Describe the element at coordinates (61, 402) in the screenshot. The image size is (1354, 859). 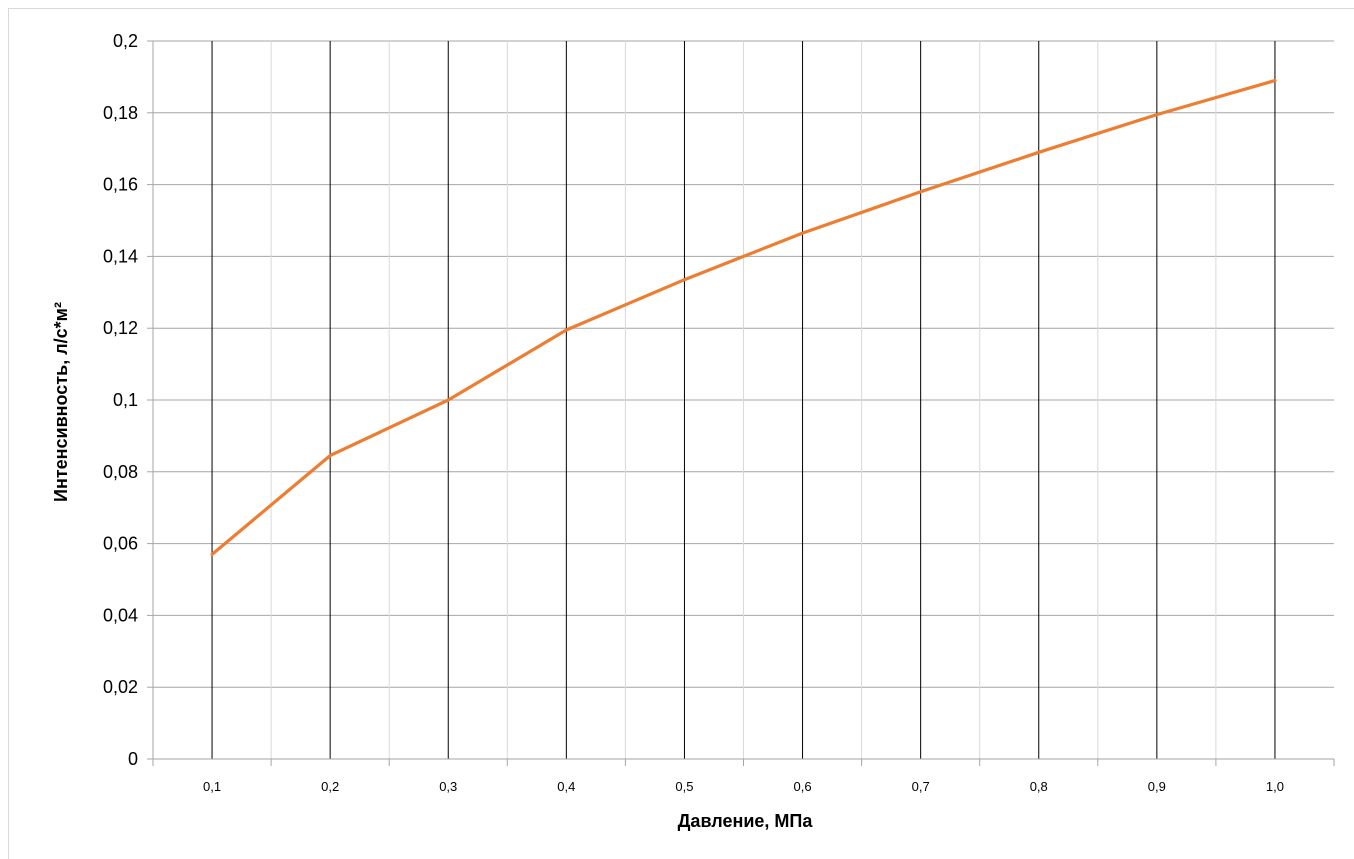
I see `y-axis-title: Интенсивность, л/с*м²` at that location.